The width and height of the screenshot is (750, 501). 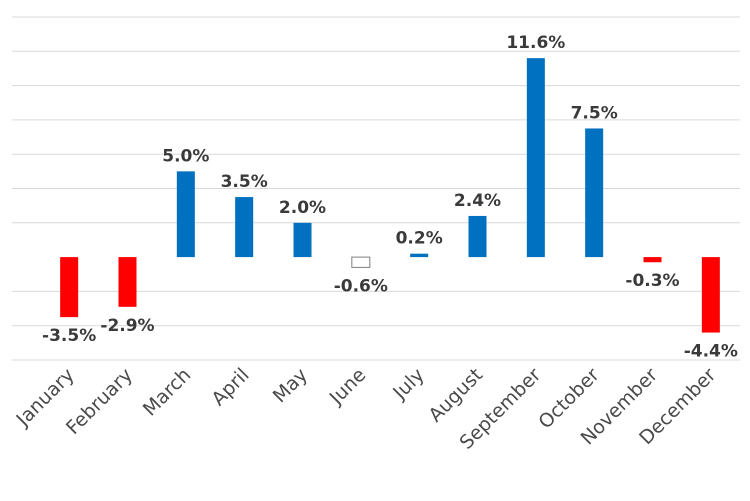 I want to click on bar-november, so click(x=652, y=260).